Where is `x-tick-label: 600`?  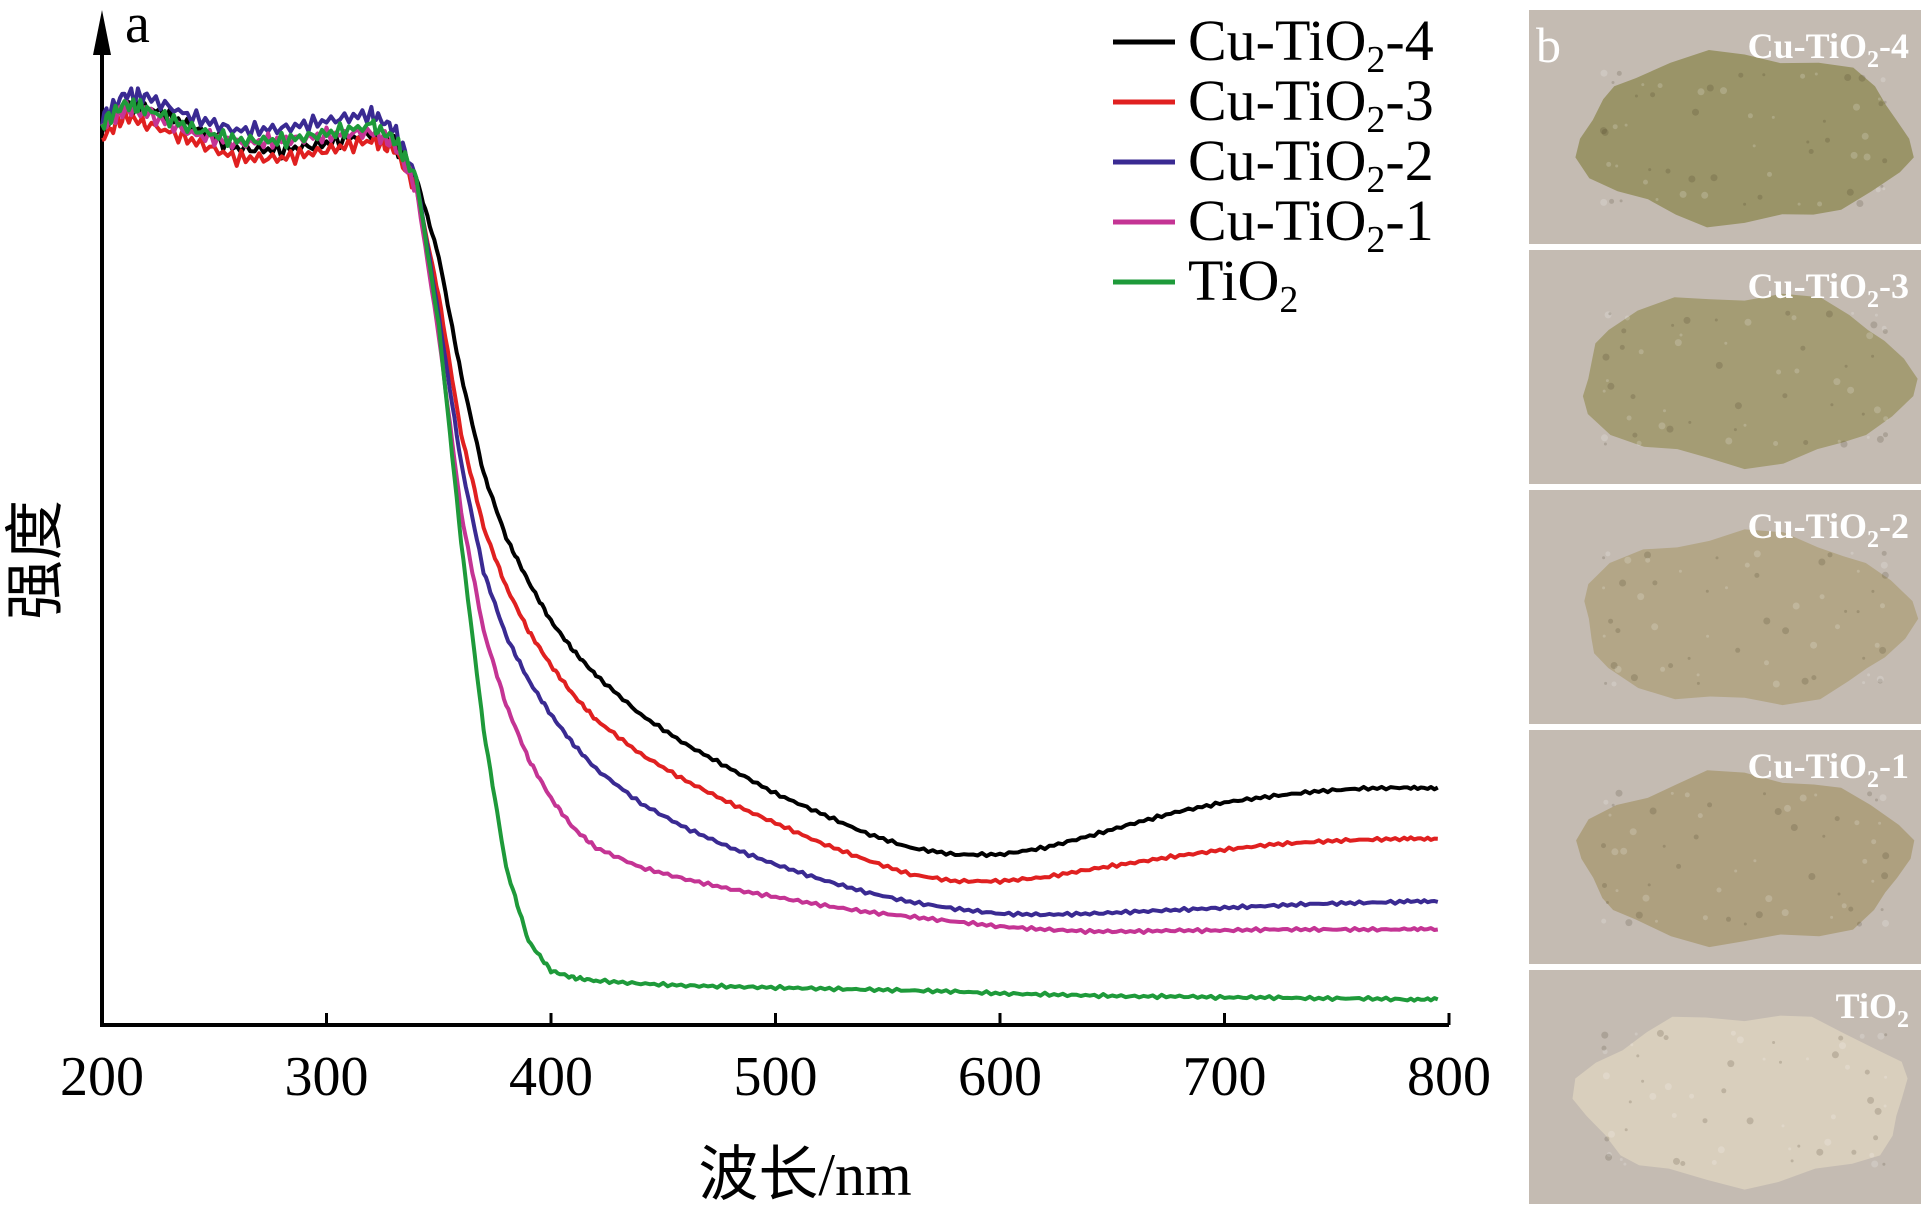 x-tick-label: 600 is located at coordinates (1000, 1077).